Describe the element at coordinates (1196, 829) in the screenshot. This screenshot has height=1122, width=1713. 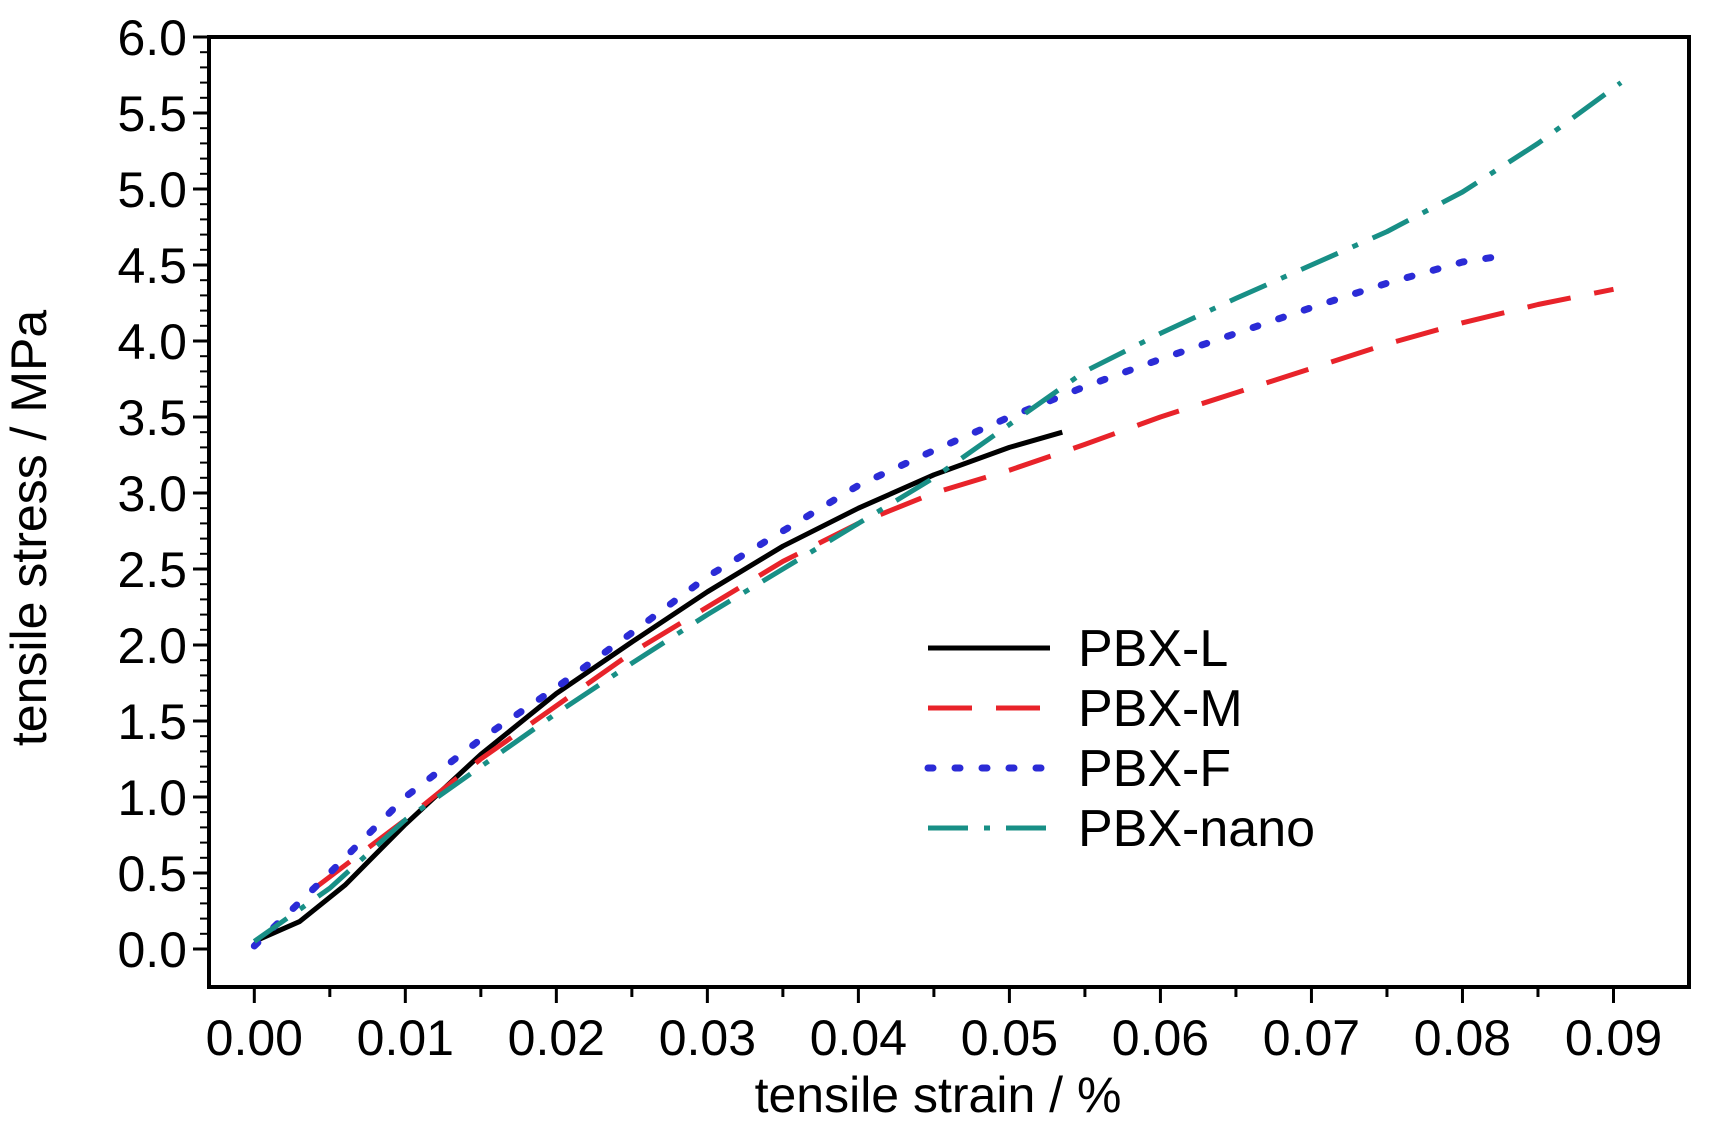
I see `legend-label: PBX-nano` at that location.